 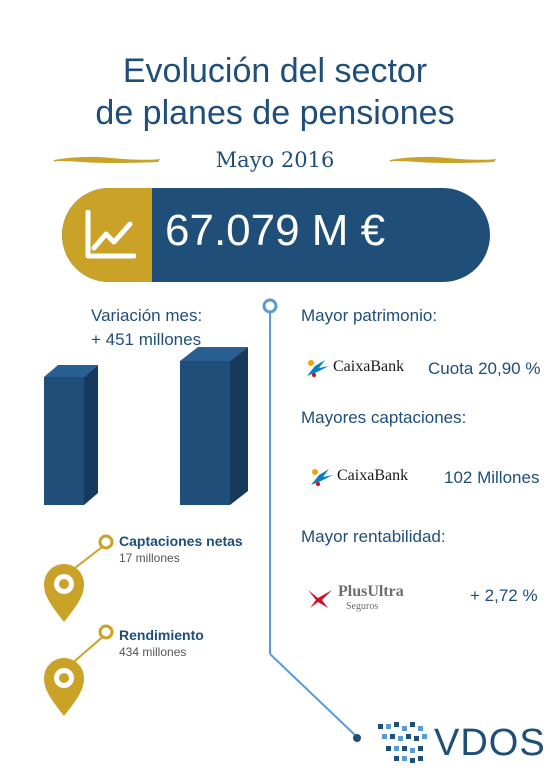 I want to click on label-mayores-captaciones: Mayores captaciones:, so click(x=384, y=417).